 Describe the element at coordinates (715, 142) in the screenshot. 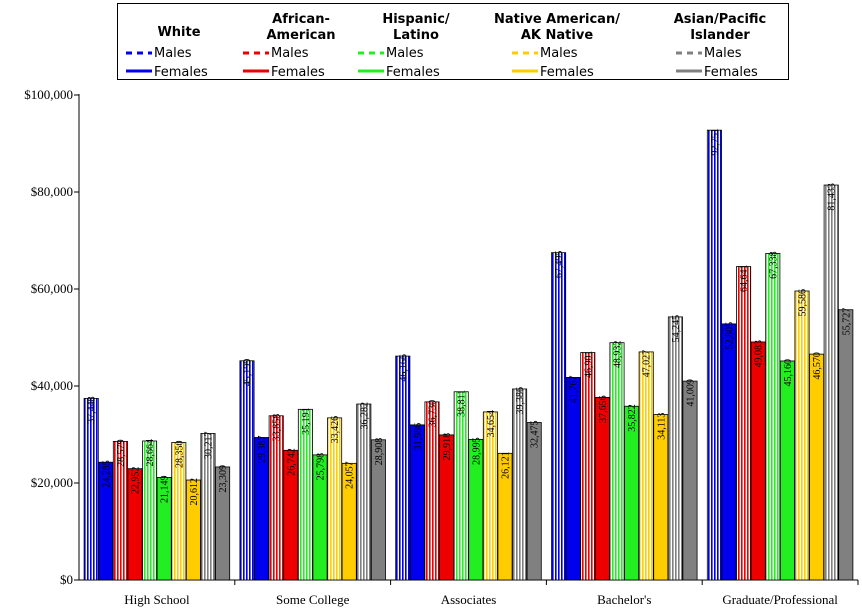

I see `data-label: 92,751` at that location.